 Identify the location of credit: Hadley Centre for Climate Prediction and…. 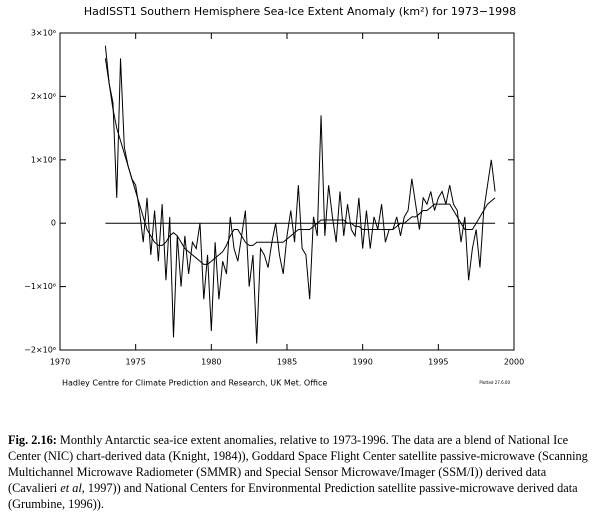
(194, 383).